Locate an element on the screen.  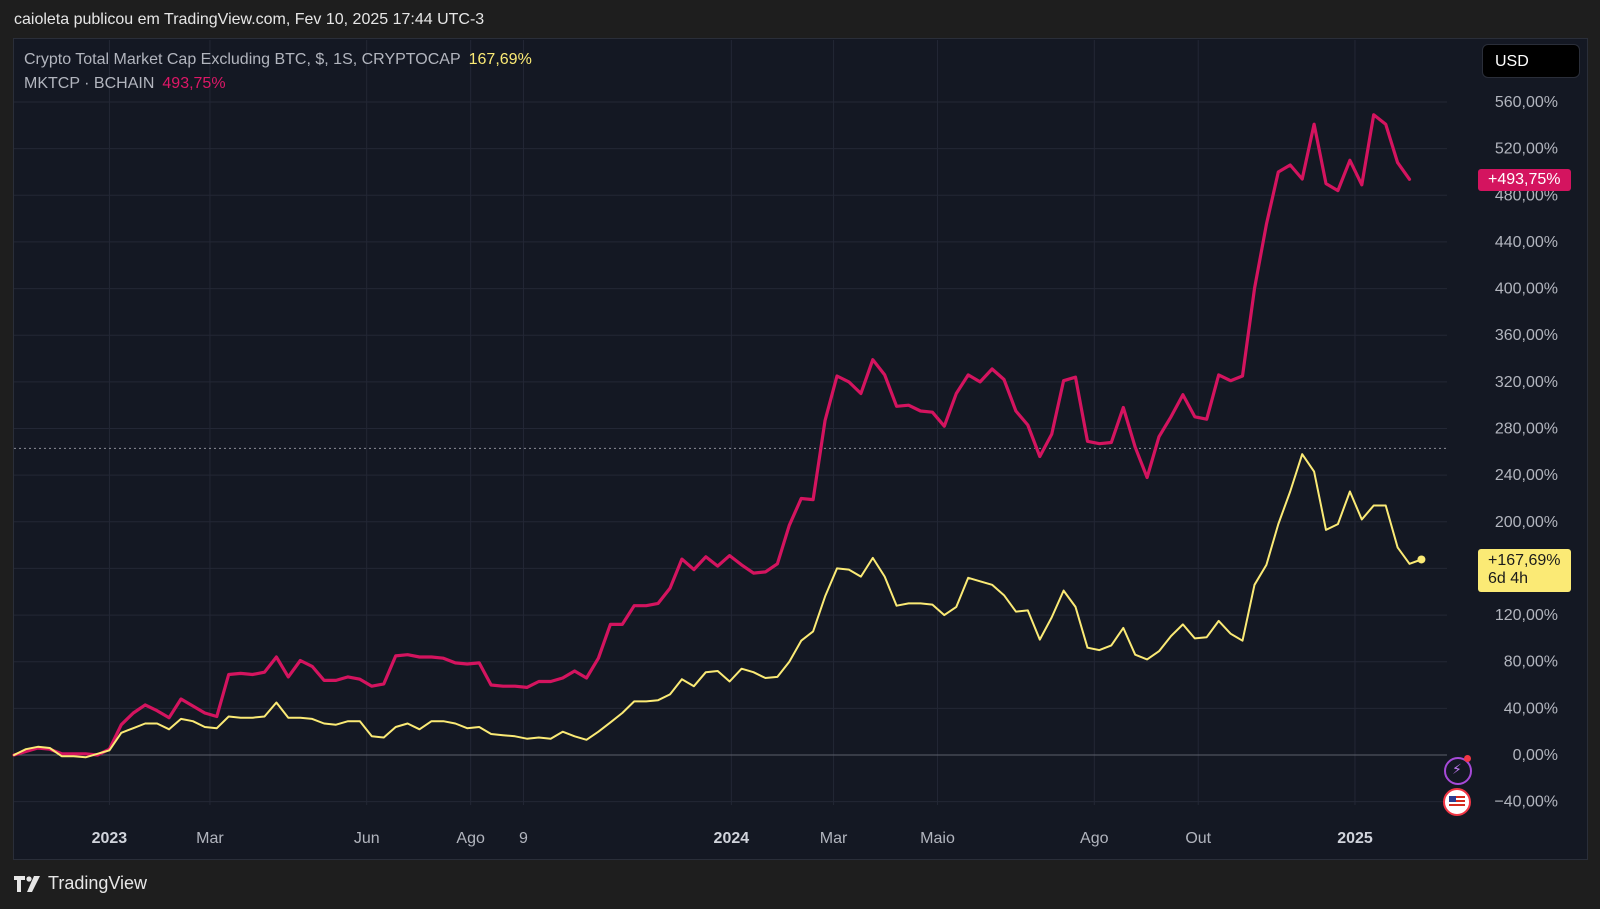
x-tick-label: 9 is located at coordinates (523, 838).